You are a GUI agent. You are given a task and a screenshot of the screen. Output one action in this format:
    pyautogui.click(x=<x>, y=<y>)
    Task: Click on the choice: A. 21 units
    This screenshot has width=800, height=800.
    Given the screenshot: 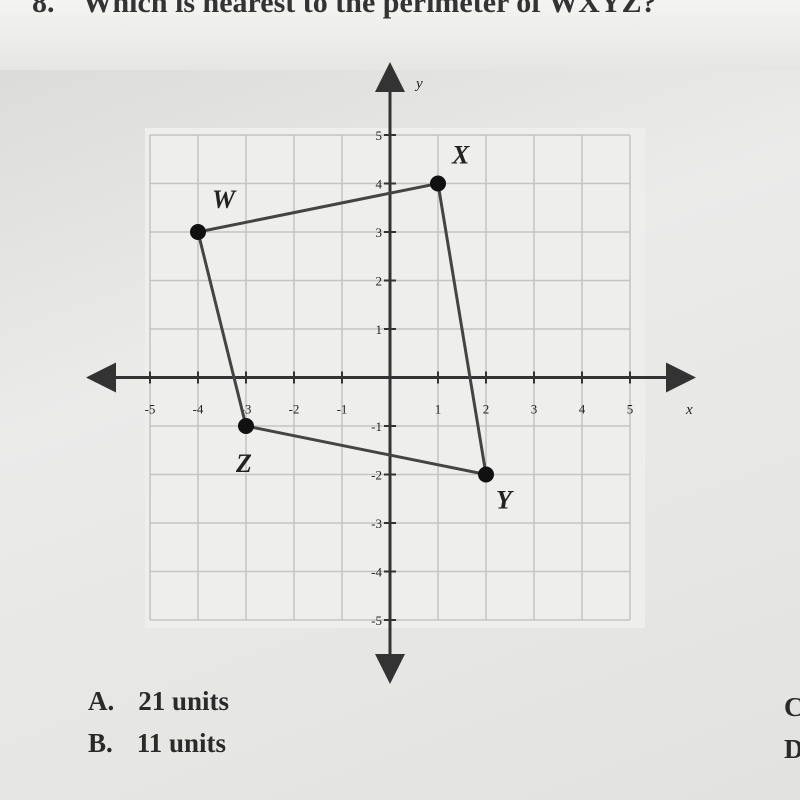 What is the action you would take?
    pyautogui.click(x=158, y=701)
    